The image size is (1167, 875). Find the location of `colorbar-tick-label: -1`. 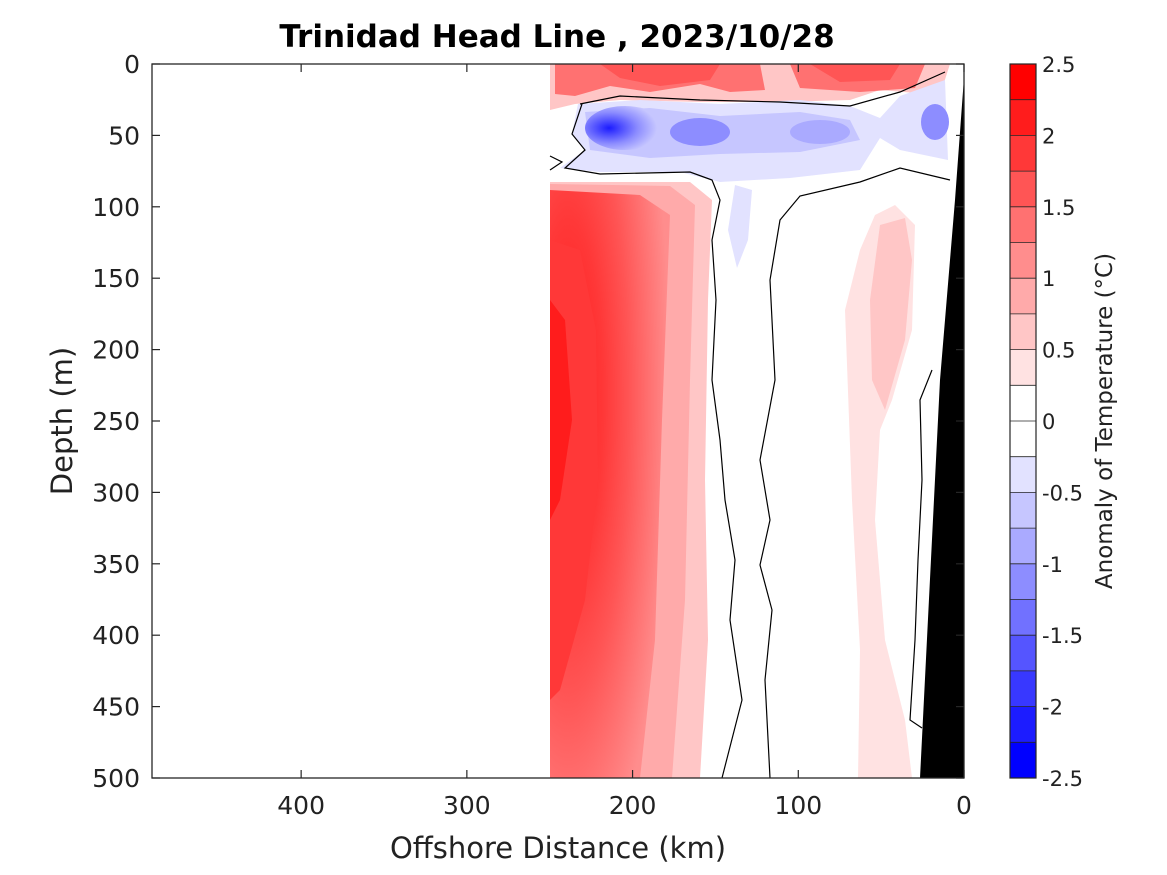

colorbar-tick-label: -1 is located at coordinates (1052, 565).